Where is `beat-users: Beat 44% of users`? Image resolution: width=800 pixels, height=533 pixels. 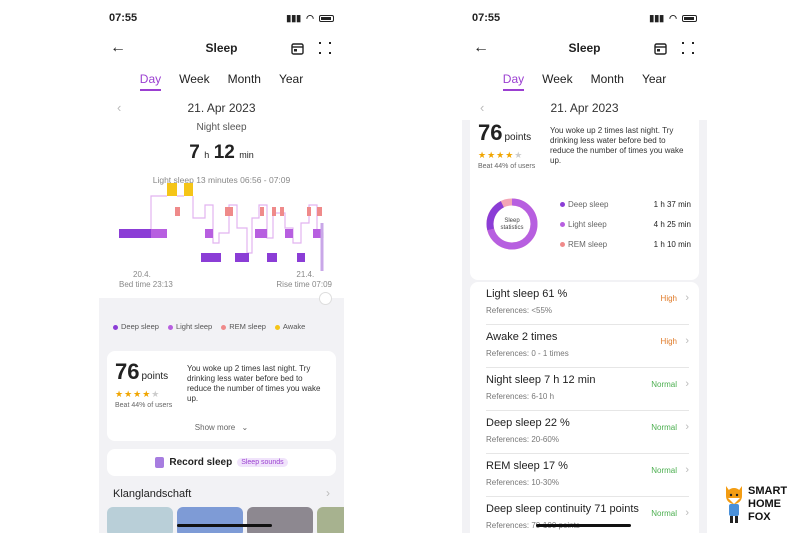 beat-users: Beat 44% of users is located at coordinates (144, 405).